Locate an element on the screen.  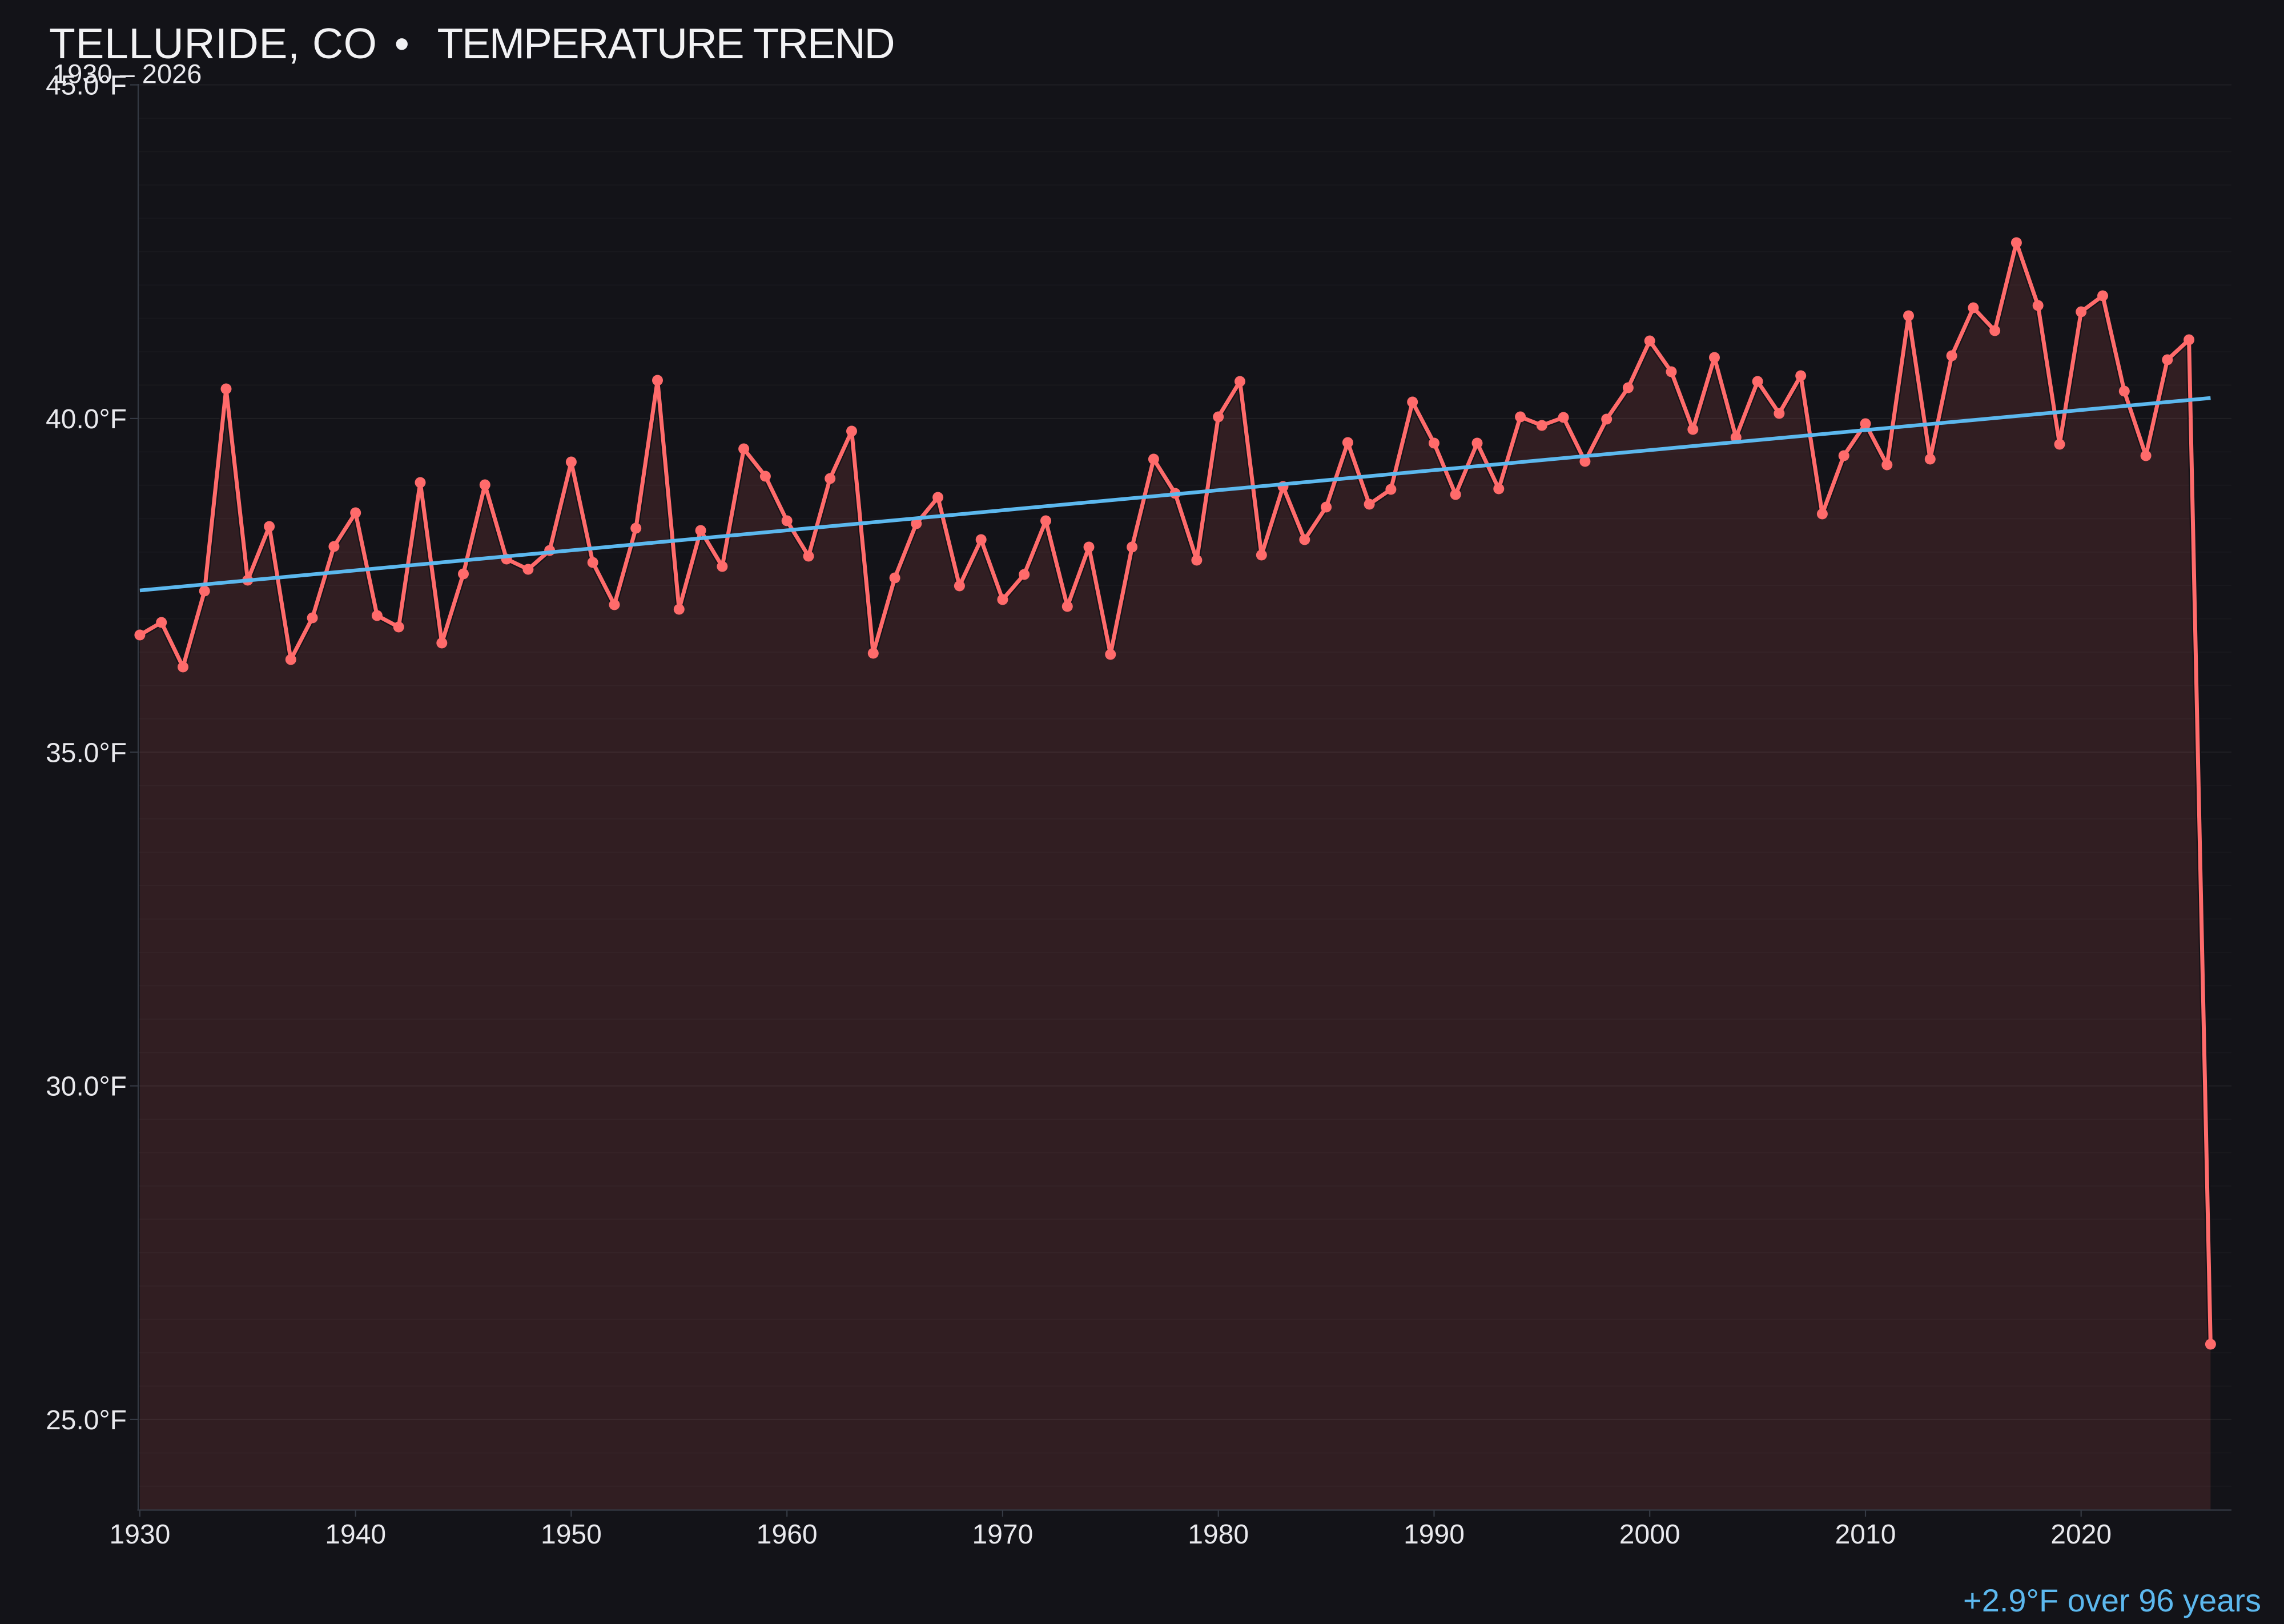
svg-text: 1940 is located at coordinates (355, 1535).